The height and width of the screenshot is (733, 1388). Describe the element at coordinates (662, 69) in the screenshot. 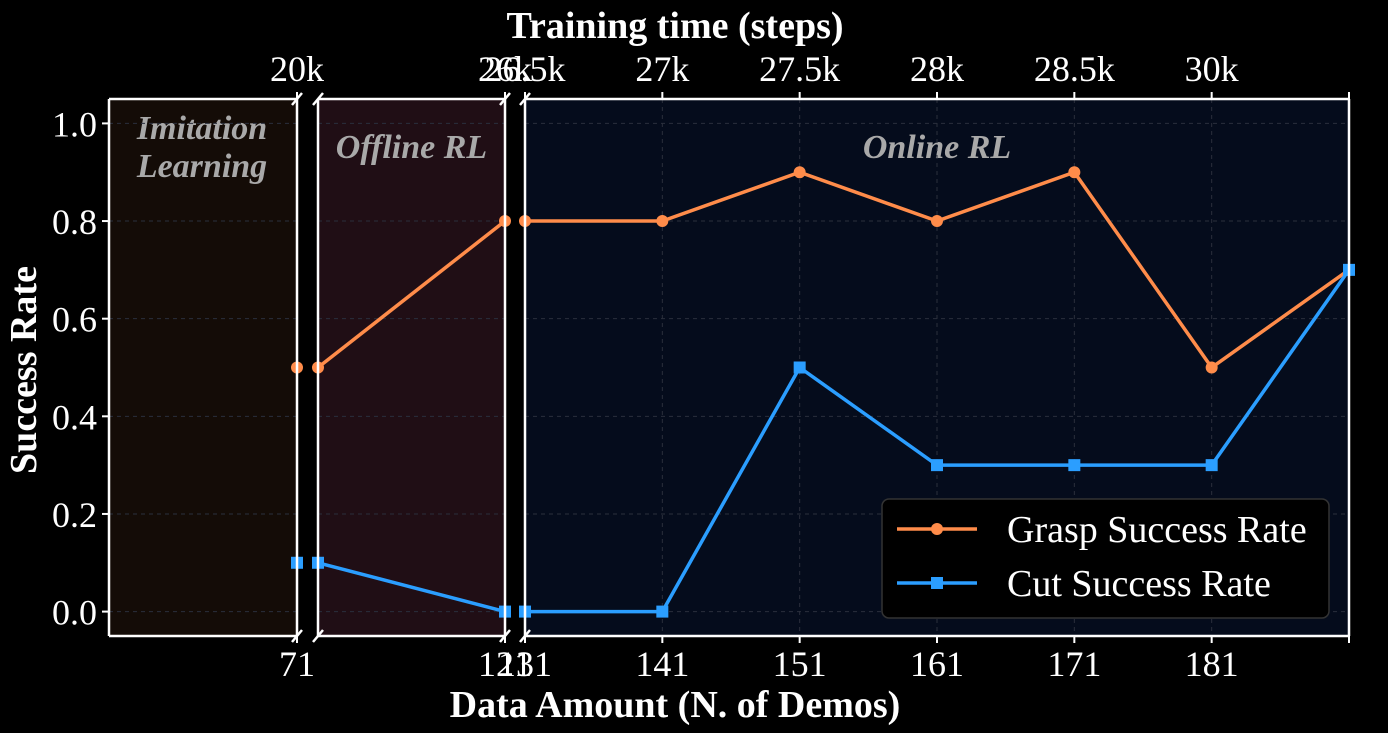

I see `top-tick-label: 27k` at that location.